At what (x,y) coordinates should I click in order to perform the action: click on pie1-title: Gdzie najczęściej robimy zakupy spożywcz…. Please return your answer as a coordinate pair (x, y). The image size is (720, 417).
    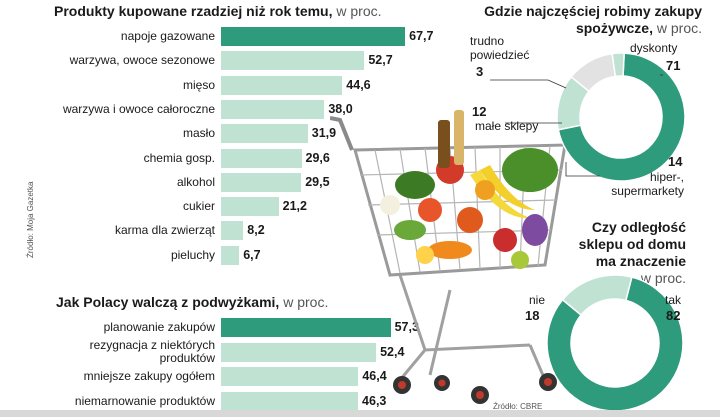
    Looking at the image, I should click on (593, 19).